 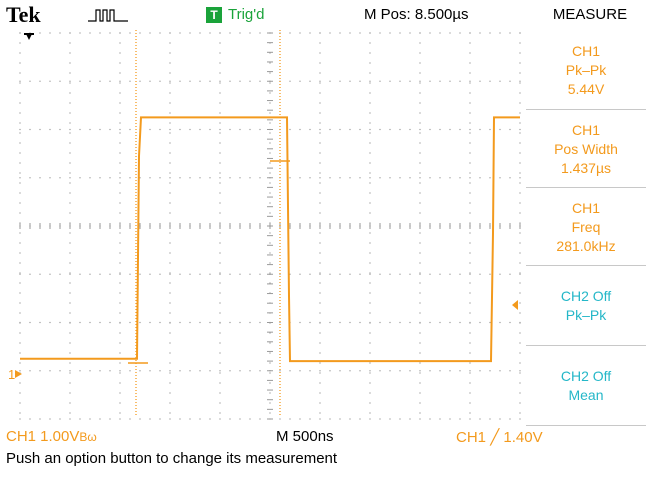 I want to click on bandwidth-limit-mark: Bω, so click(x=88, y=437).